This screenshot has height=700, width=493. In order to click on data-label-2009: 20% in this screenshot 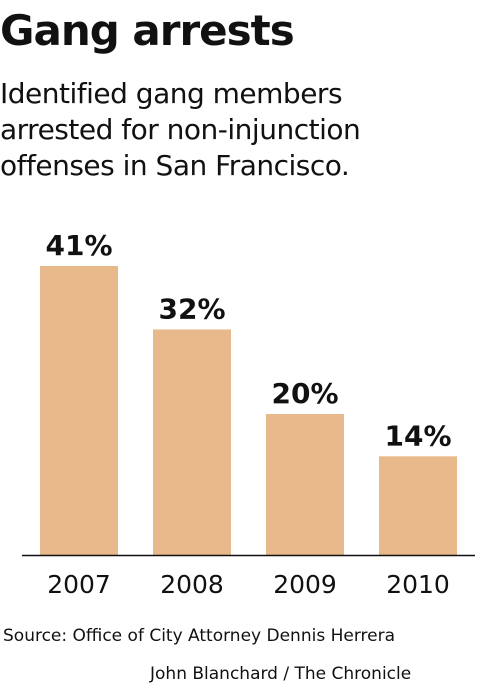, I will do `click(304, 393)`.